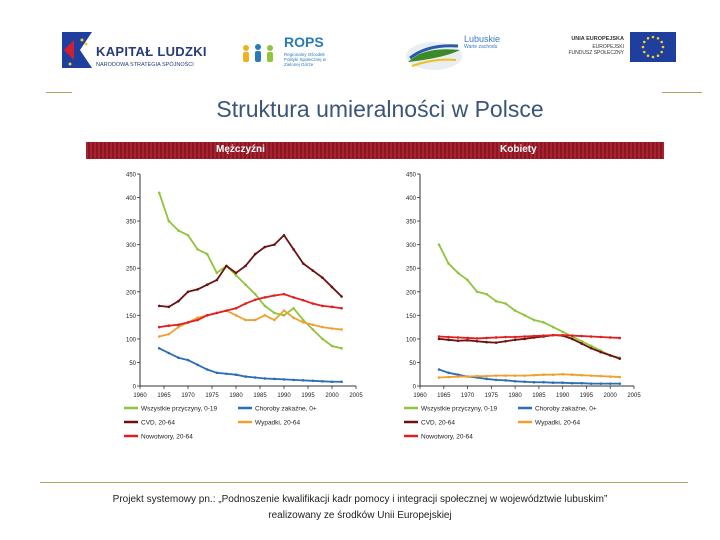 Image resolution: width=720 pixels, height=540 pixels. What do you see at coordinates (482, 39) in the screenshot?
I see `lubuskie-title: Lubuskie` at bounding box center [482, 39].